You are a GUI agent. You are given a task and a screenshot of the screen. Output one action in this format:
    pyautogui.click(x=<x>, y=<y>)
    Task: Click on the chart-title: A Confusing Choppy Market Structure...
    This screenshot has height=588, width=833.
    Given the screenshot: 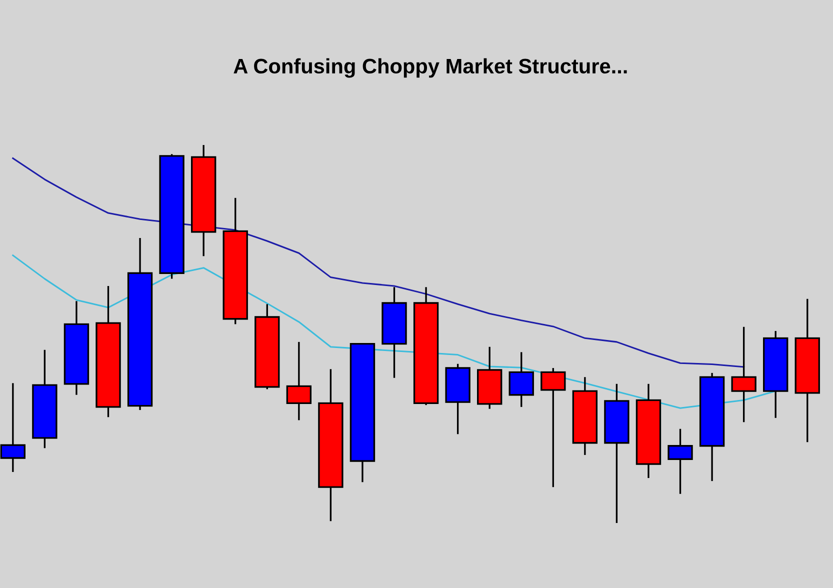 What is the action you would take?
    pyautogui.click(x=430, y=68)
    